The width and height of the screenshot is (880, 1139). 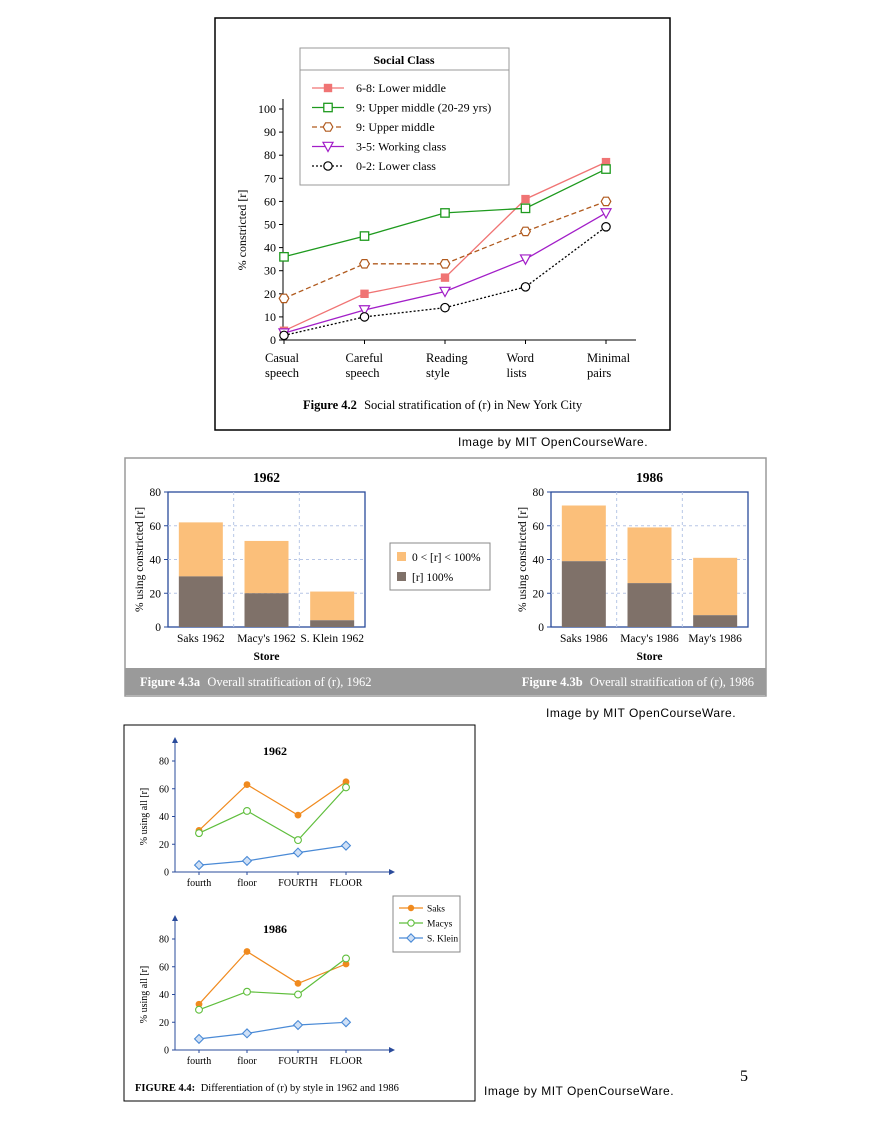 I want to click on x-tick-label: S. Klein 1962, so click(x=332, y=639).